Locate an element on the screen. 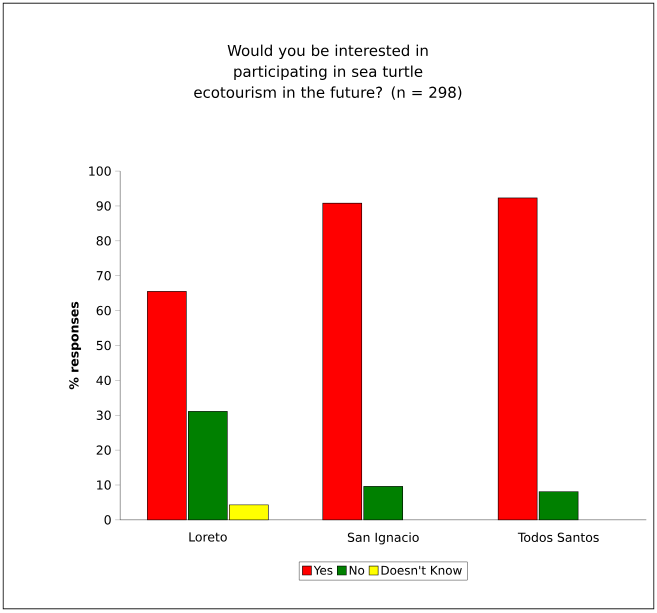 The image size is (657, 613). y-tick-label: 90 is located at coordinates (103, 206).